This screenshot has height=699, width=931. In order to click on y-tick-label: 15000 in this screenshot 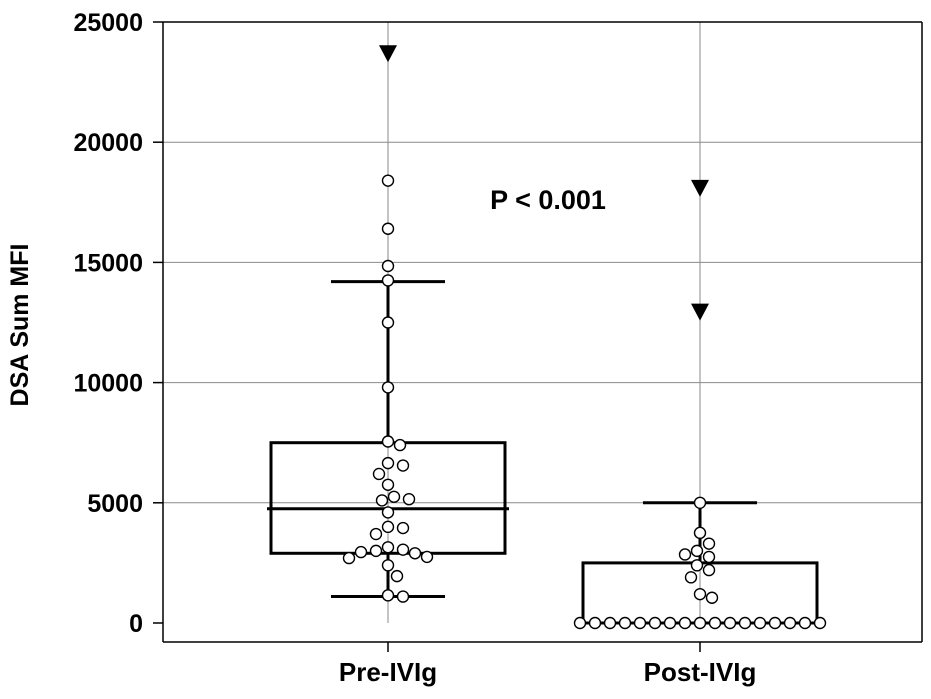, I will do `click(108, 263)`.